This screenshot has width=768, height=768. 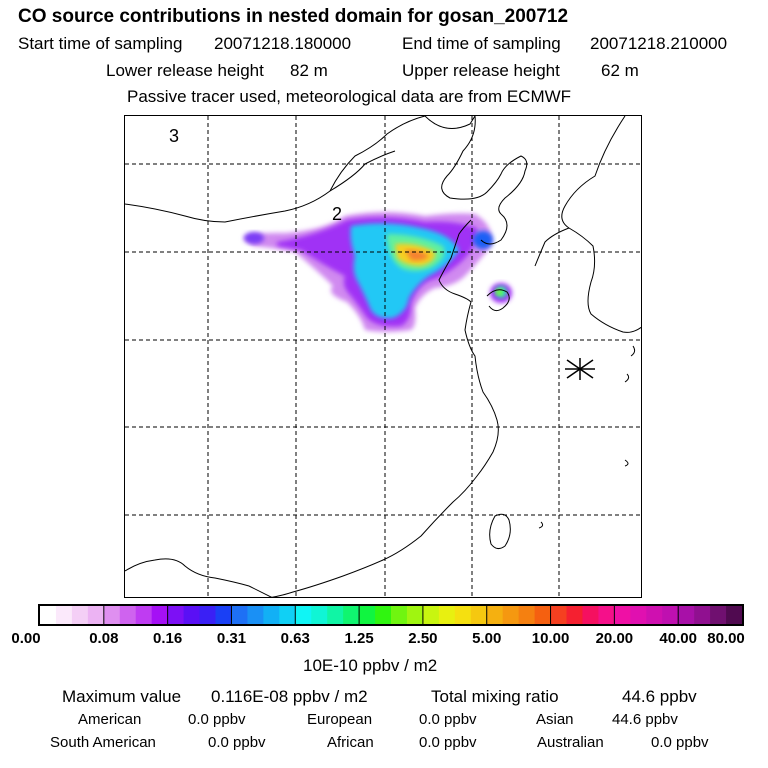 What do you see at coordinates (289, 696) in the screenshot?
I see `max-value: 0.116E-08 ppbv / m2` at bounding box center [289, 696].